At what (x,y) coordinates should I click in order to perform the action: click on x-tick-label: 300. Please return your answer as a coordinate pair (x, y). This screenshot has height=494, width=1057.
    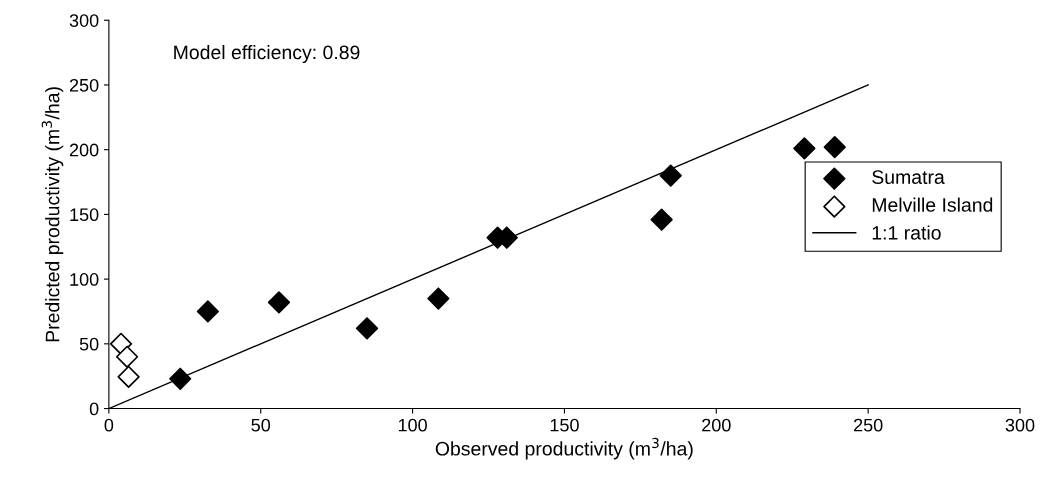
    Looking at the image, I should click on (1020, 425).